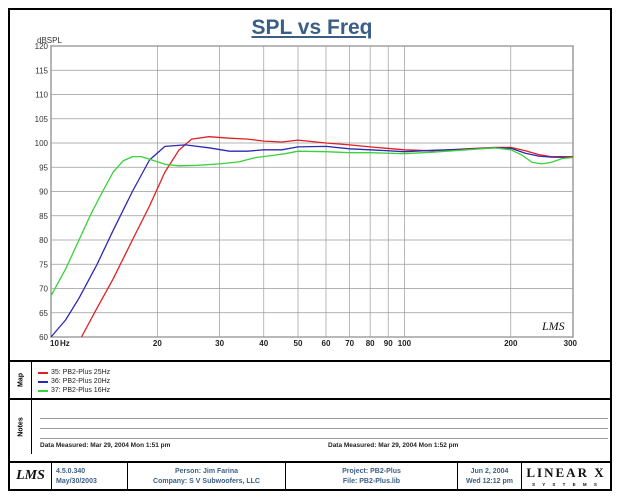 Image resolution: width=624 pixels, height=499 pixels. I want to click on notes-side-label: Notes, so click(21, 427).